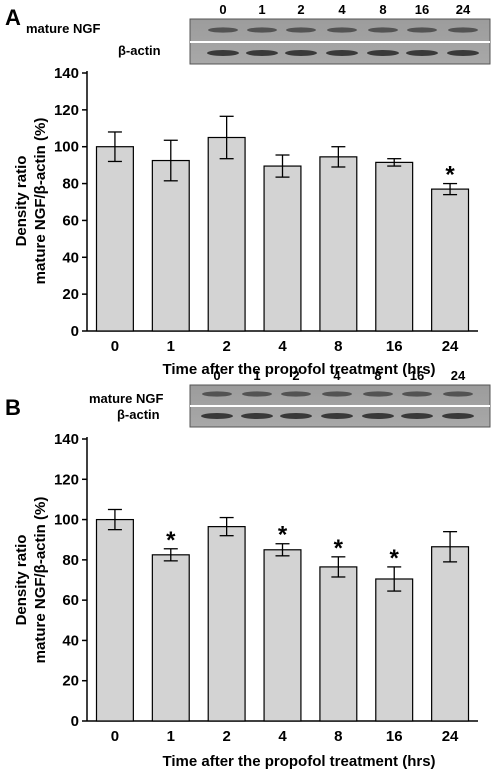 This screenshot has height=774, width=498. I want to click on panel-a-y-tick-label: 40, so click(70, 257).